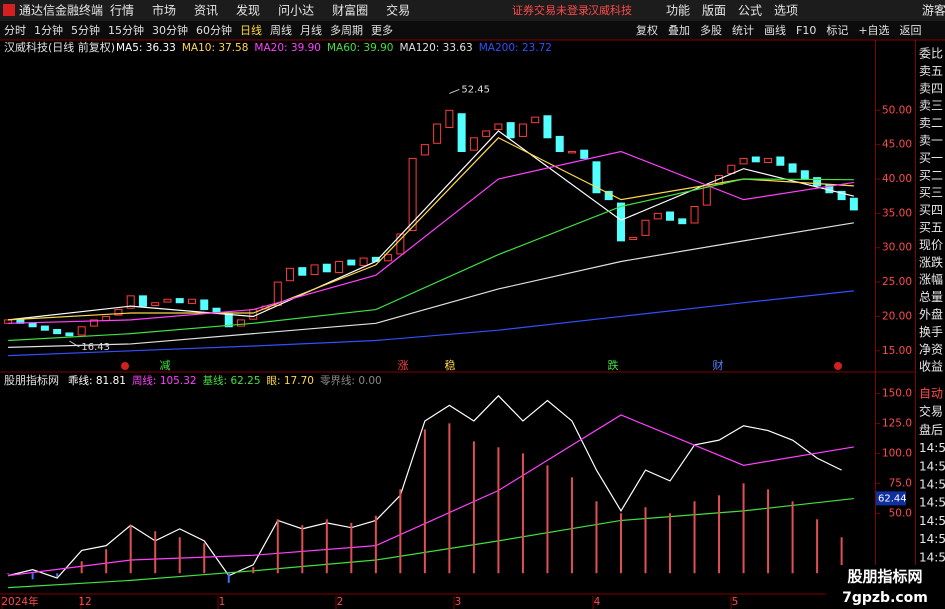  What do you see at coordinates (873, 30) in the screenshot?
I see `tool-button: +自选` at bounding box center [873, 30].